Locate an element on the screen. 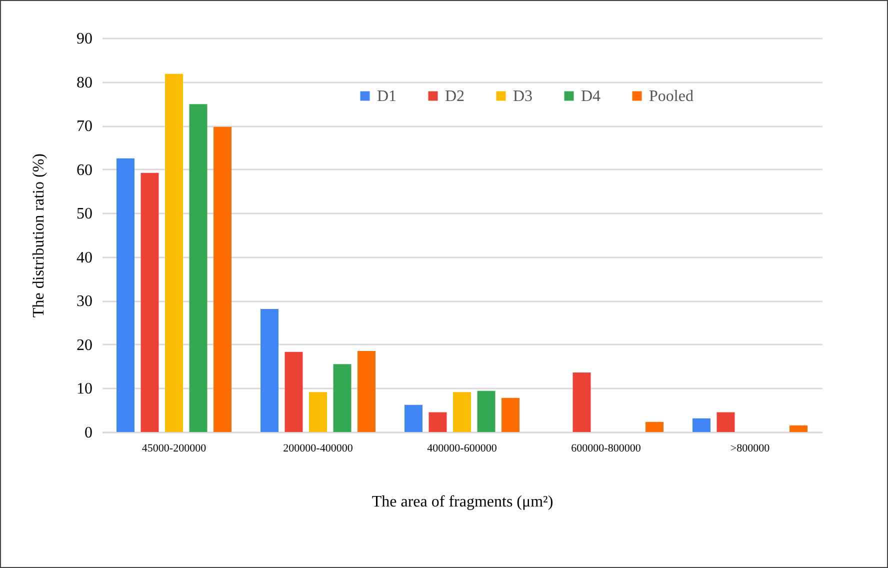 The image size is (888, 568). legend-label: D2 is located at coordinates (455, 96).